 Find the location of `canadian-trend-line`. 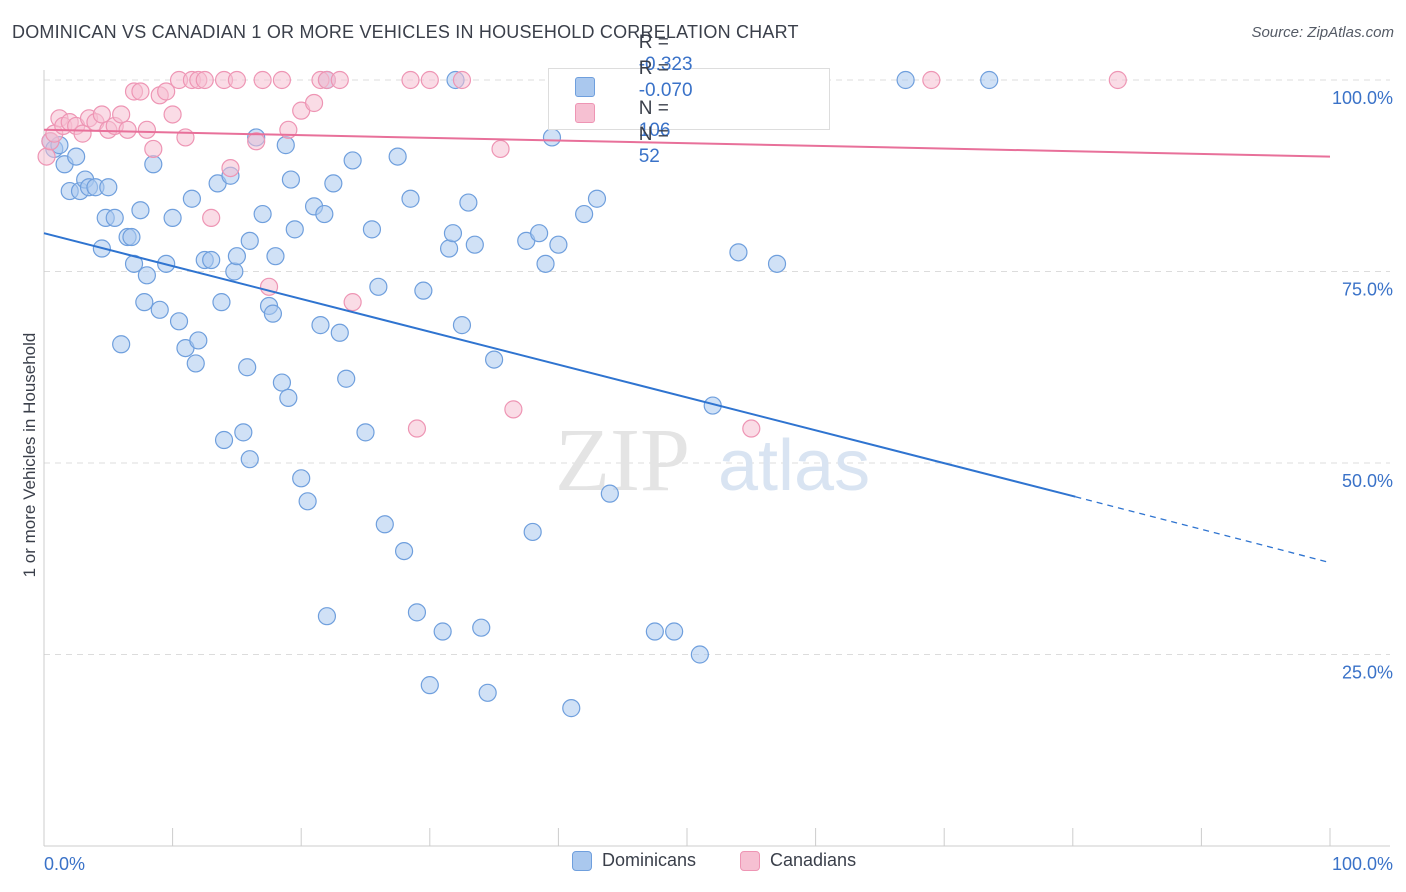

canadian-trend-line is located at coordinates (687, 143).